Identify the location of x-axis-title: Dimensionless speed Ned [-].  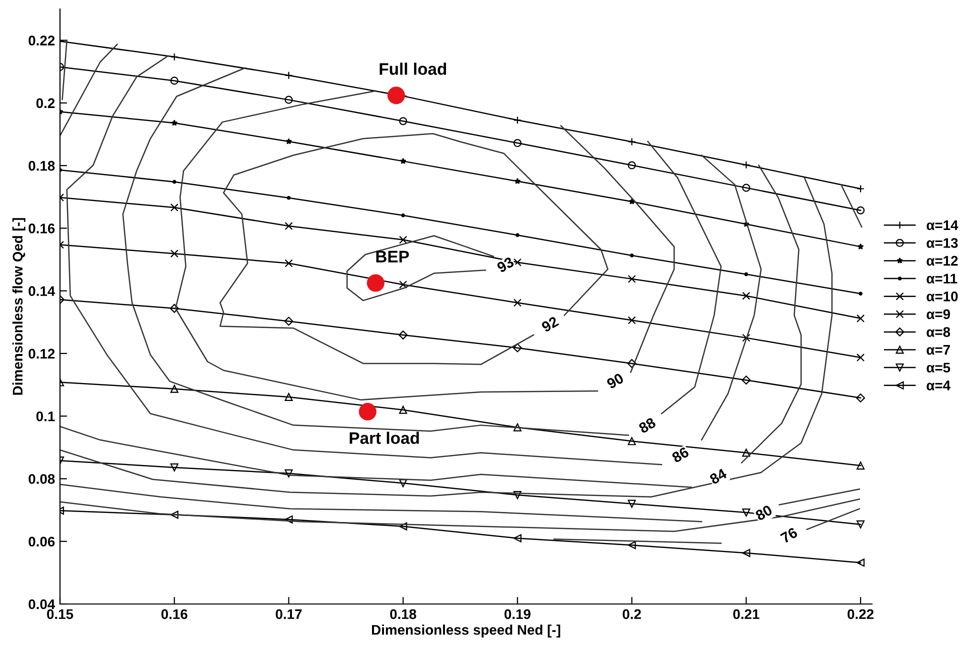
(466, 631).